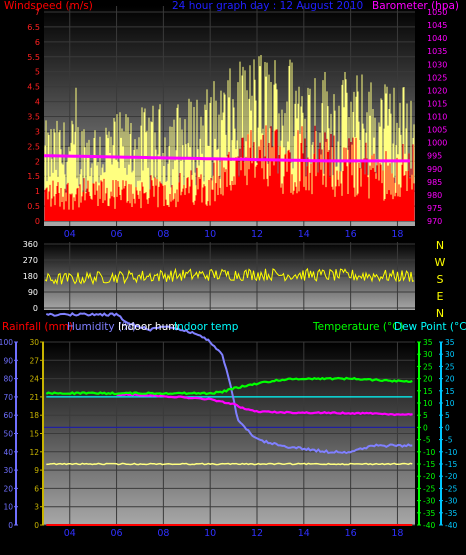 This screenshot has width=466, height=555. Describe the element at coordinates (397, 533) in the screenshot. I see `temp-x-tick-18: 18` at that location.